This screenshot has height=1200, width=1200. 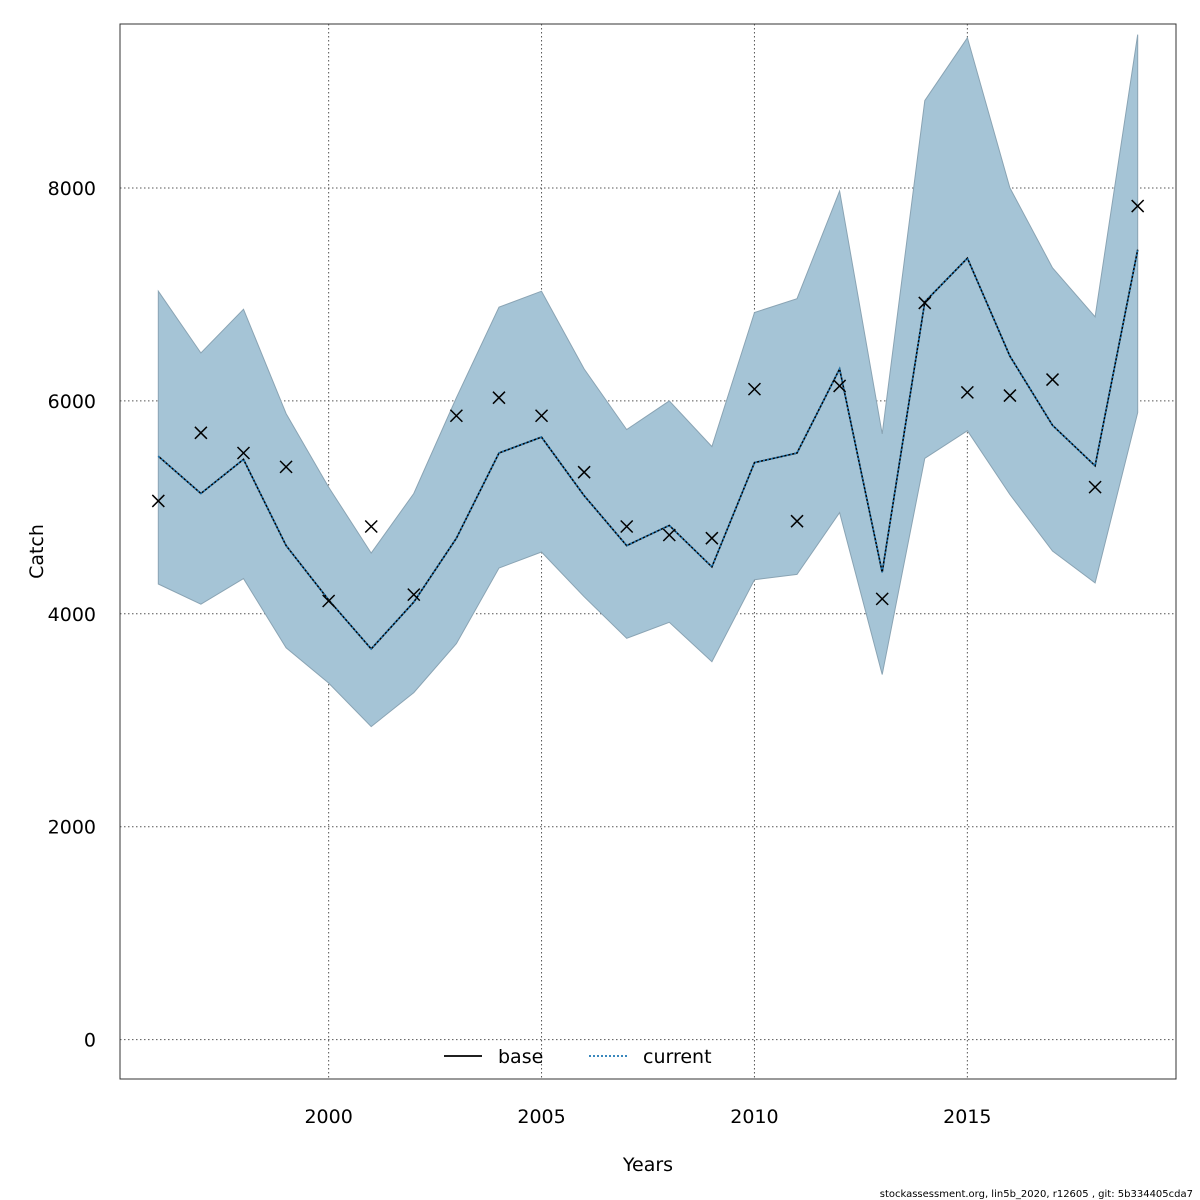 What do you see at coordinates (627, 526) in the screenshot?
I see `observed-point-2007` at bounding box center [627, 526].